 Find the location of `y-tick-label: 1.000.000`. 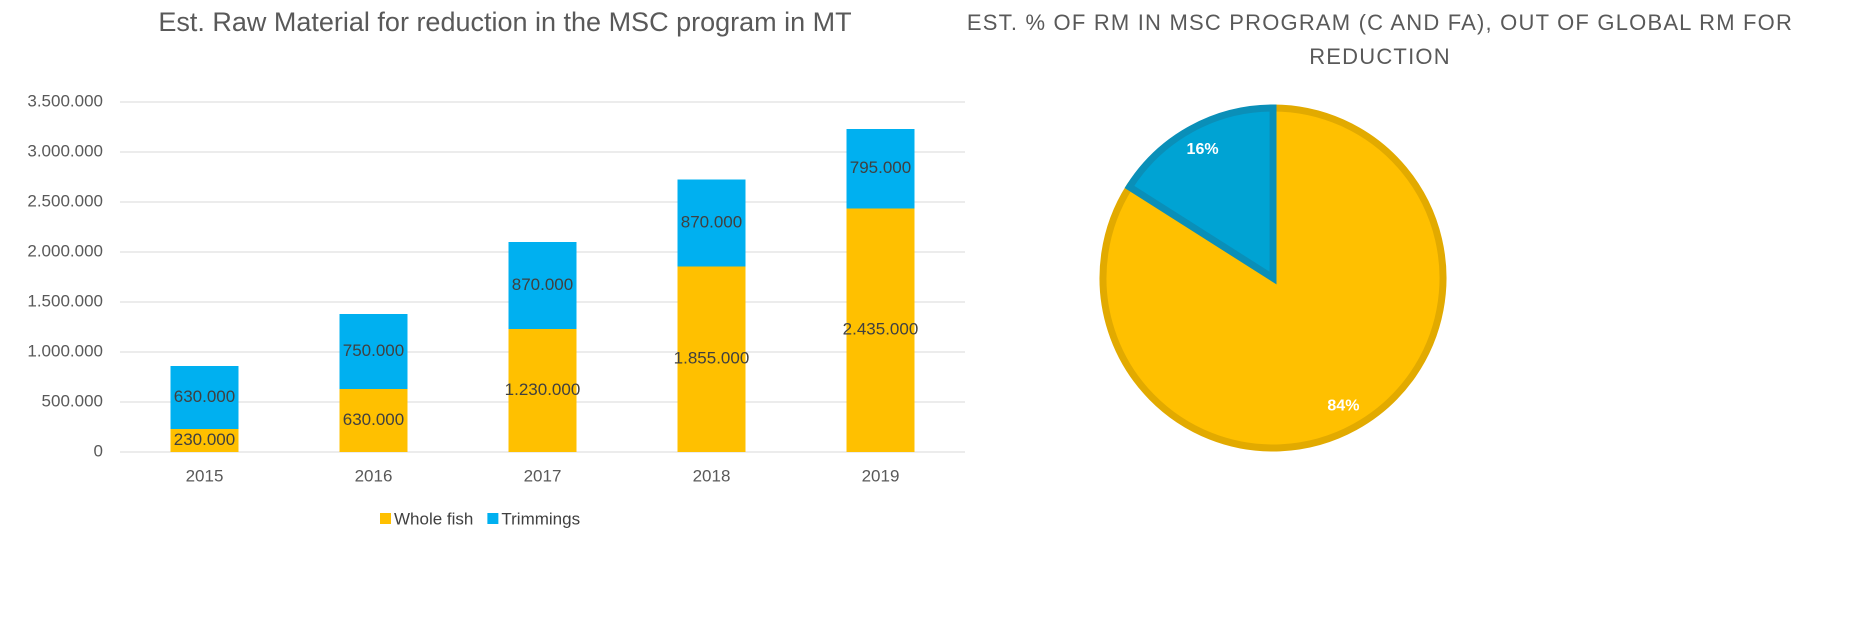

y-tick-label: 1.000.000 is located at coordinates (65, 350).